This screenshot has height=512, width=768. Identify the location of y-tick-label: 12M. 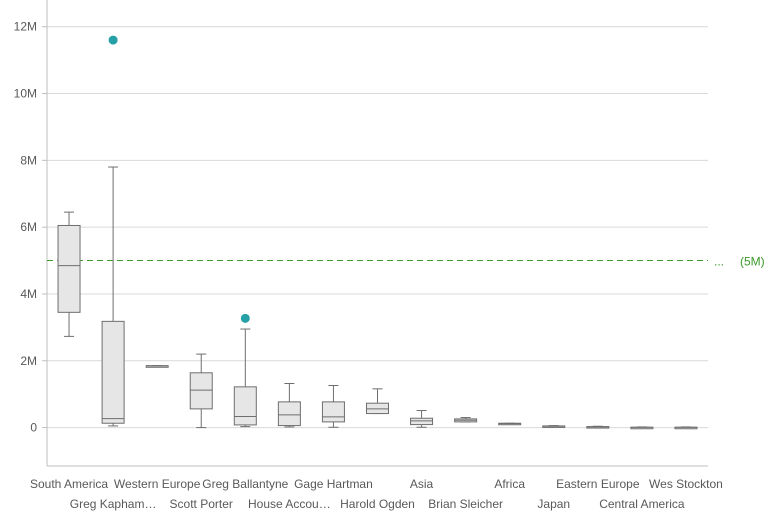
(25, 27).